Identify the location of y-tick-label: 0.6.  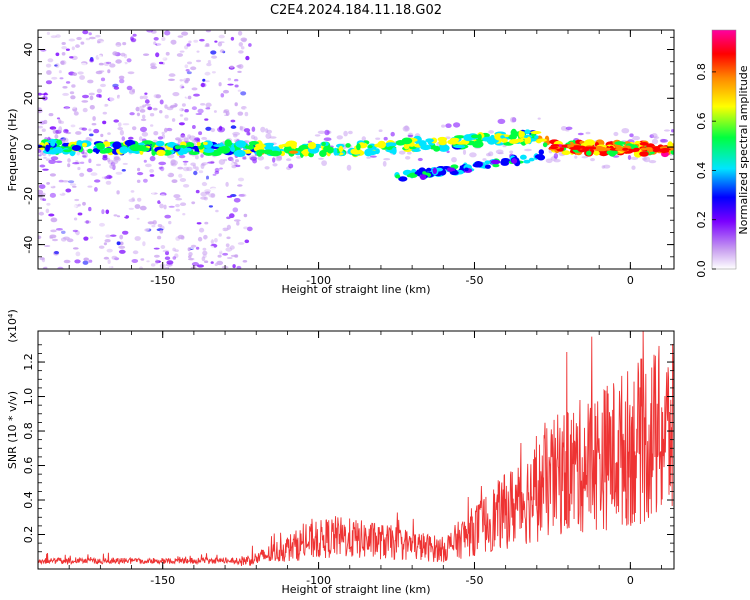
(28, 466).